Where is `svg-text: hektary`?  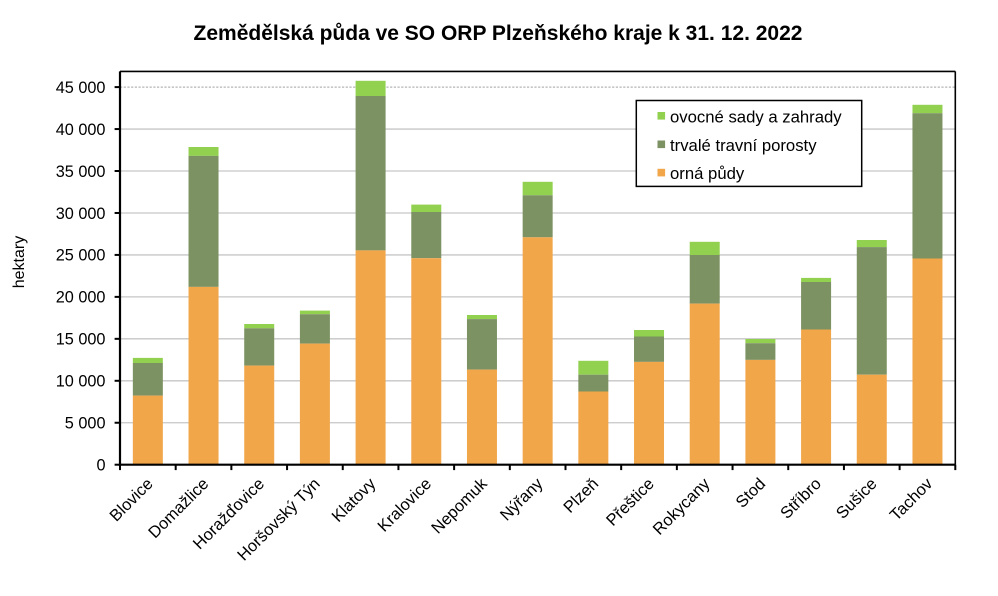
svg-text: hektary is located at coordinates (19, 262).